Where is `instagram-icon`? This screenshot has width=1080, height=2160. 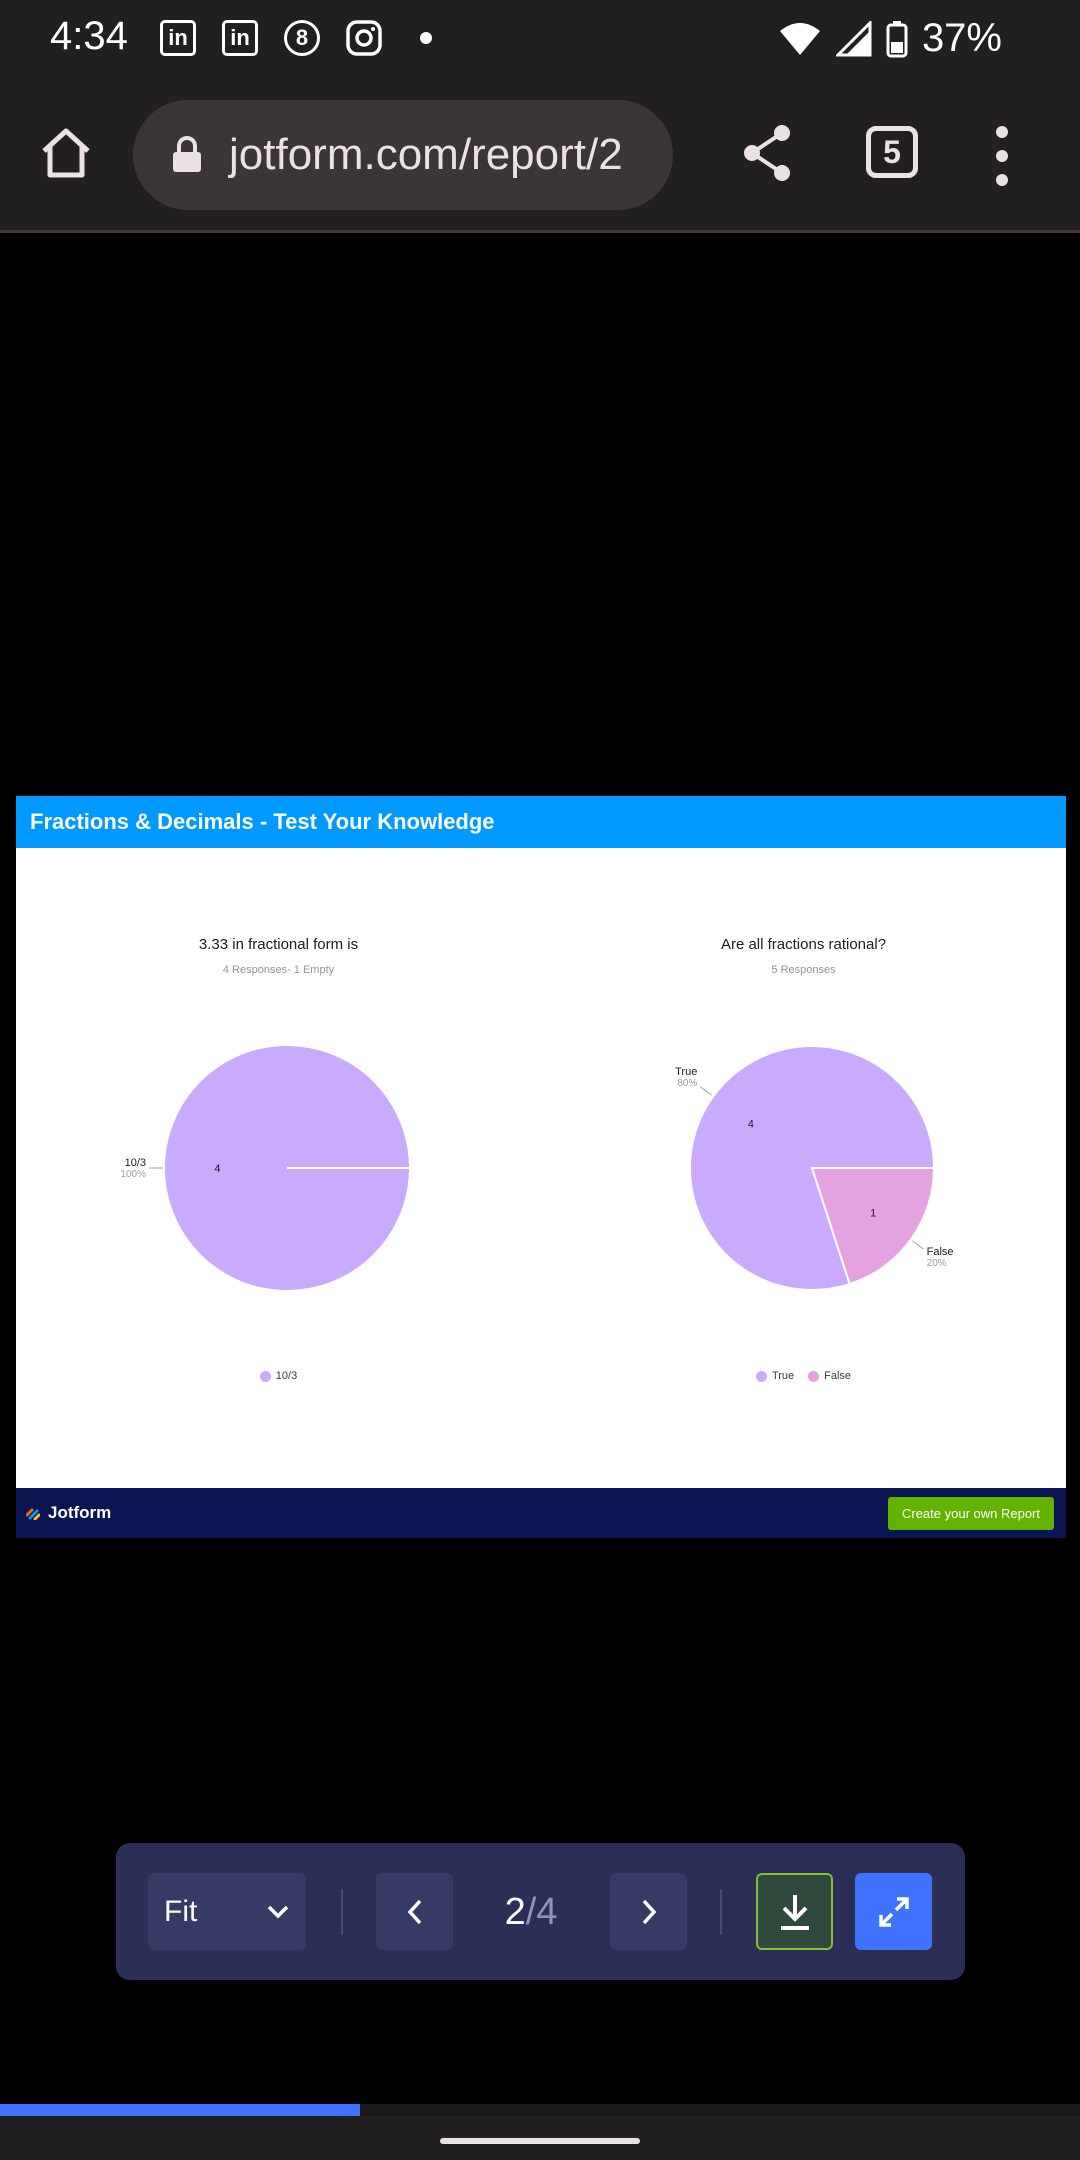
instagram-icon is located at coordinates (364, 38).